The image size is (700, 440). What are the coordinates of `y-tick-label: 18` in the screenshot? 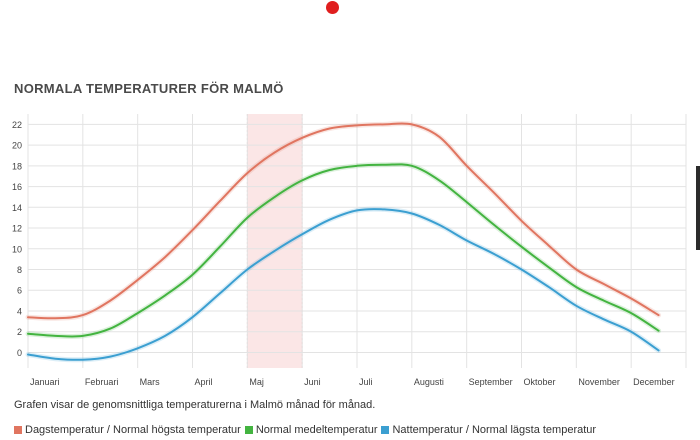 It's located at (17, 166).